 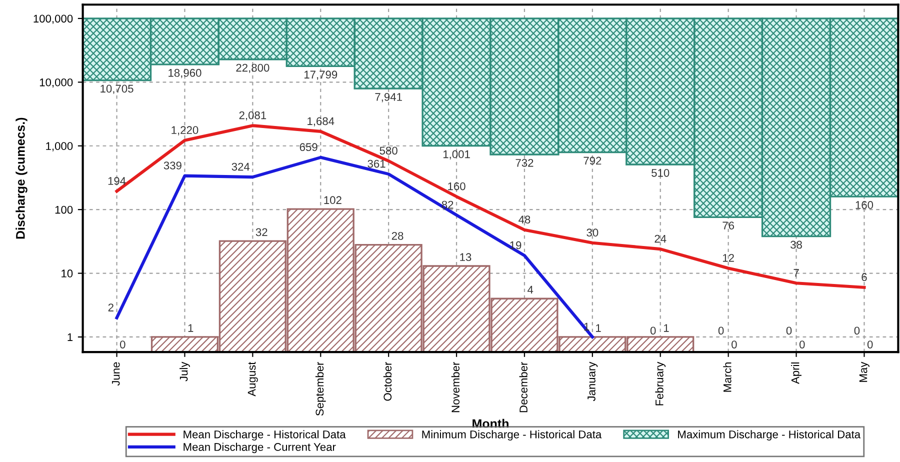 What do you see at coordinates (661, 172) in the screenshot?
I see `annotation: 510` at bounding box center [661, 172].